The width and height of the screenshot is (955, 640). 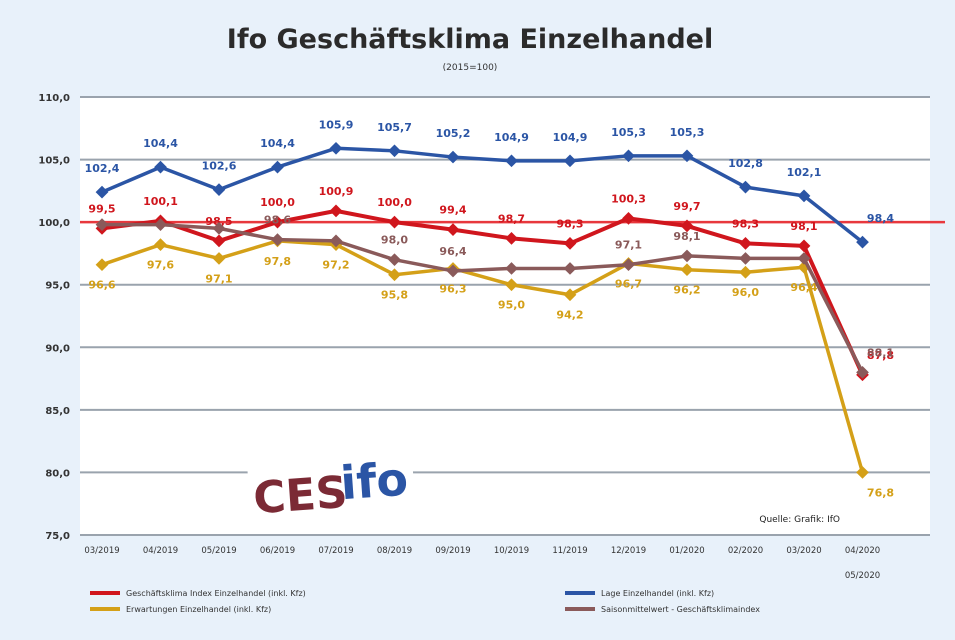 I want to click on data-label: 100,9, so click(x=336, y=191).